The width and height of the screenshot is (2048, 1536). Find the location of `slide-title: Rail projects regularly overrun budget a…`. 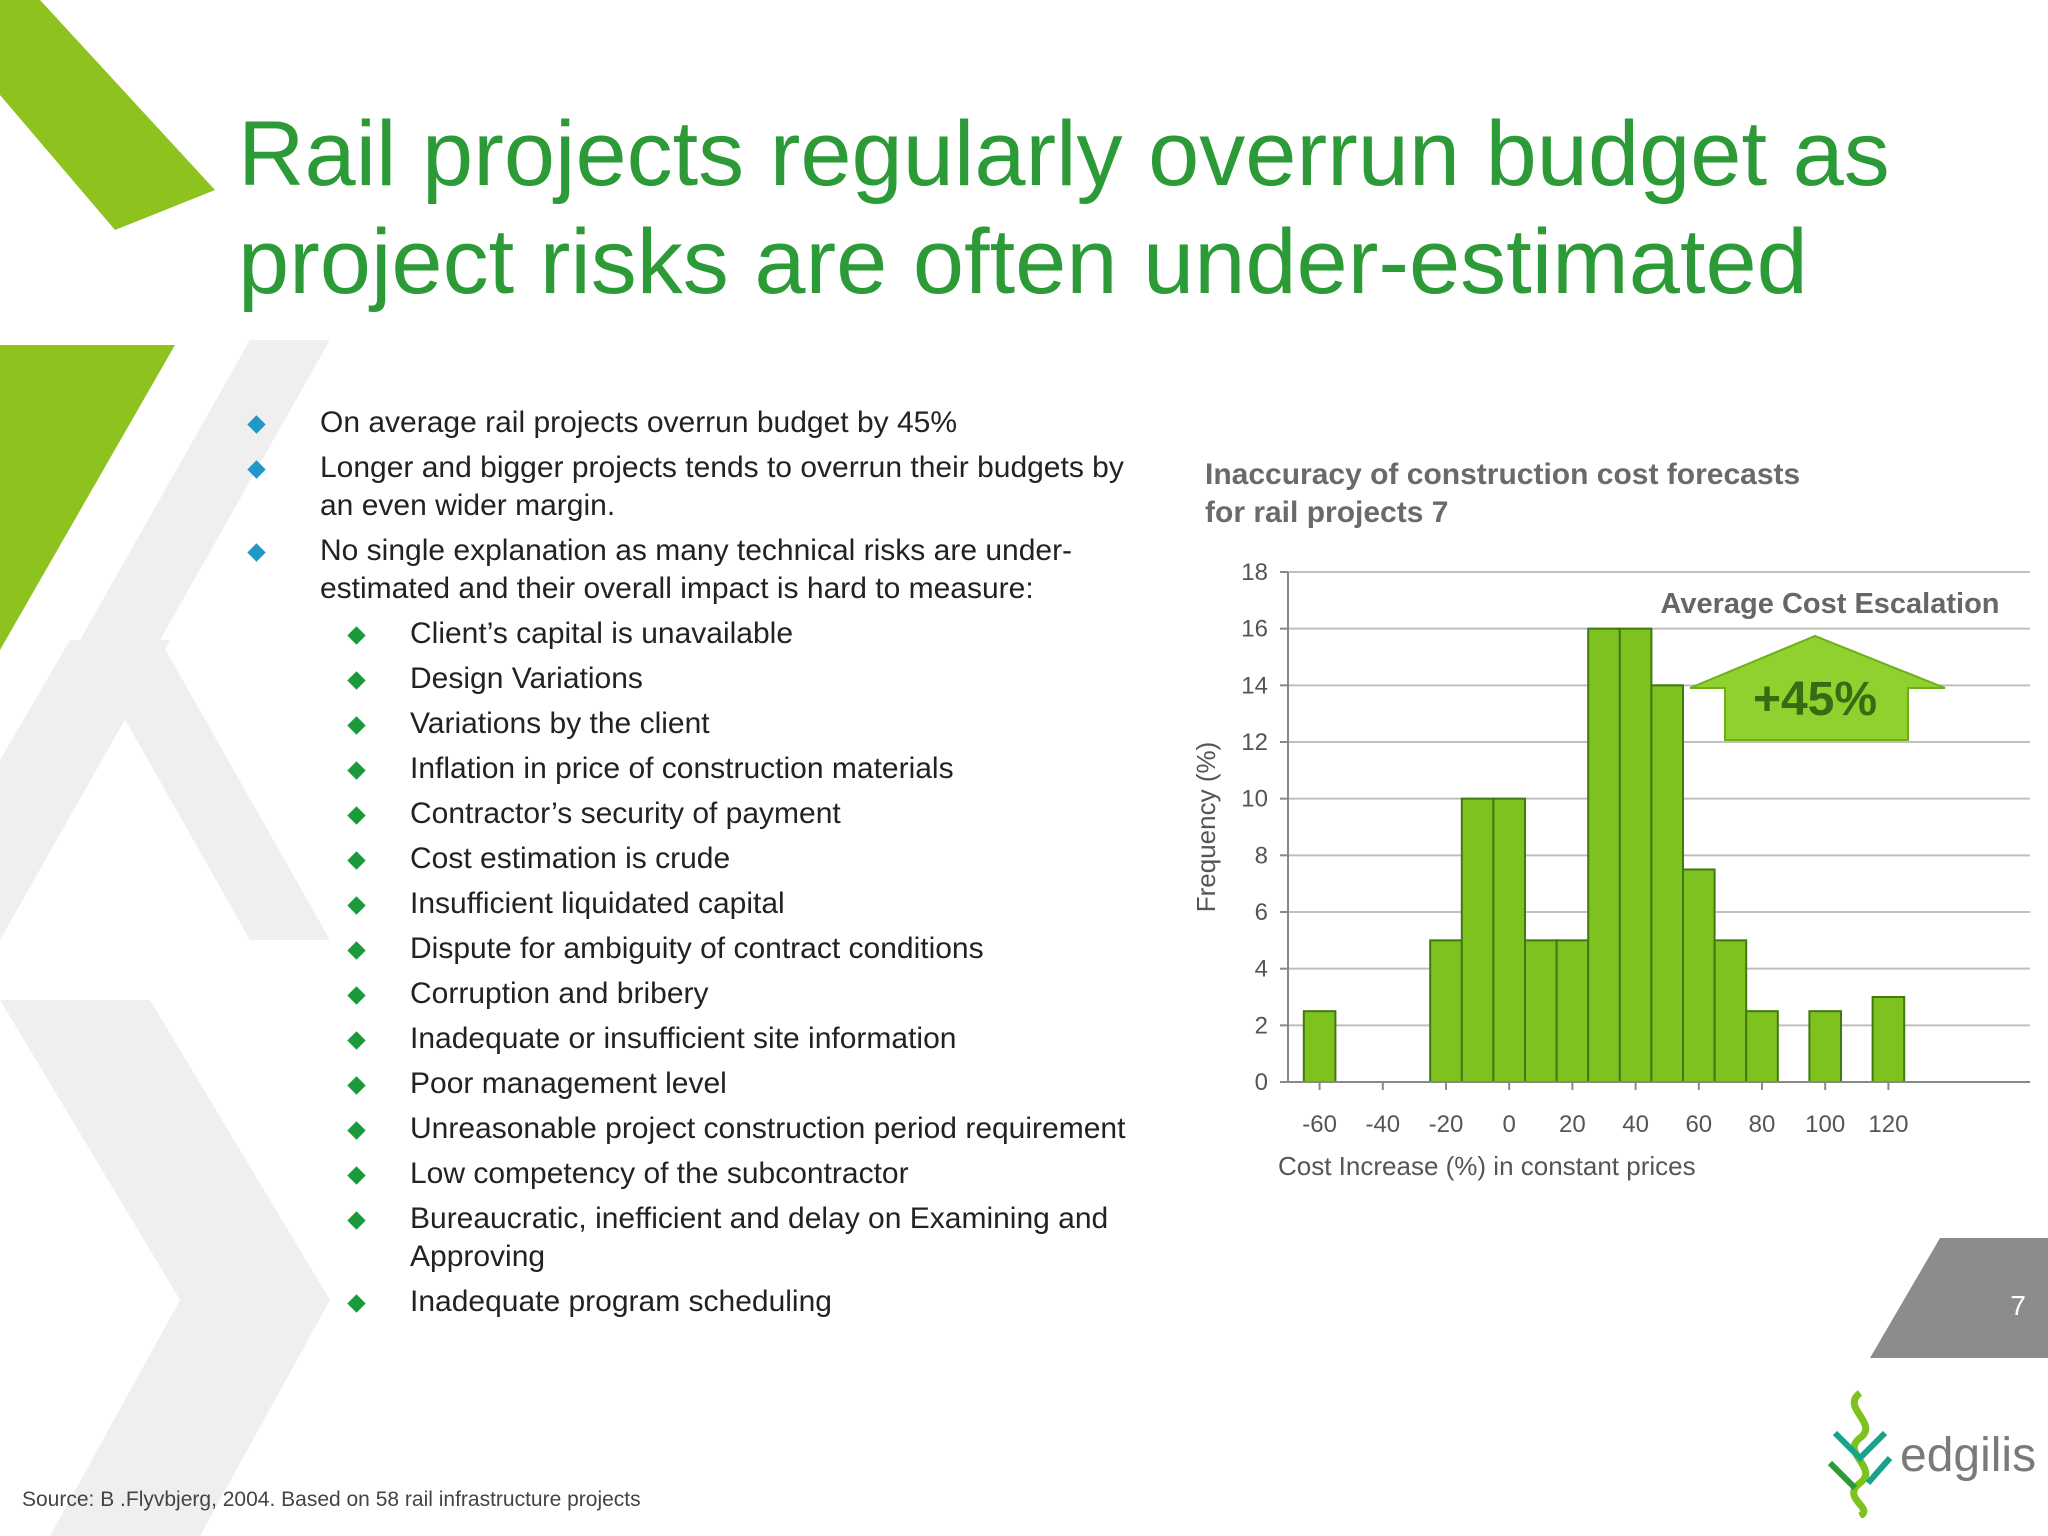

slide-title: Rail projects regularly overrun budget a… is located at coordinates (1088, 208).